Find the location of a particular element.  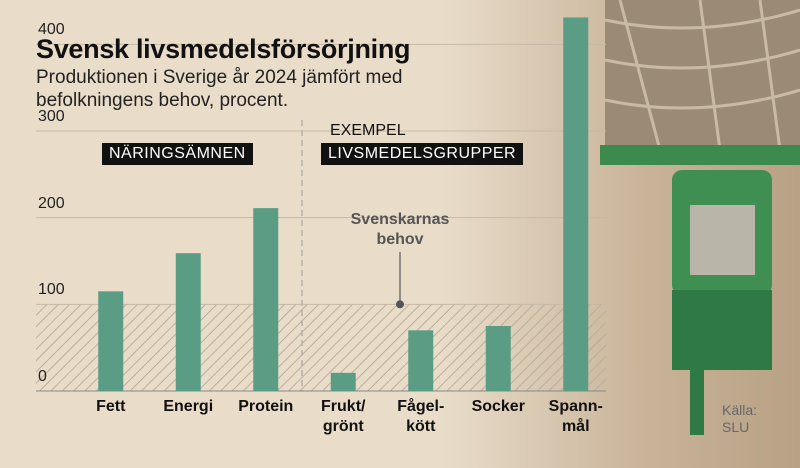

annotation: Svenskarnas behov is located at coordinates (400, 229).